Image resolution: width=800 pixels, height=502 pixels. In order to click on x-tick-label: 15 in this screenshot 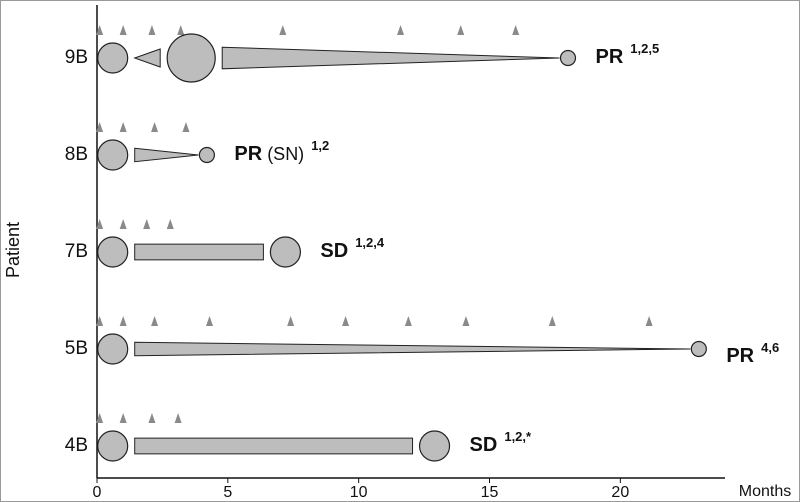, I will do `click(490, 492)`.